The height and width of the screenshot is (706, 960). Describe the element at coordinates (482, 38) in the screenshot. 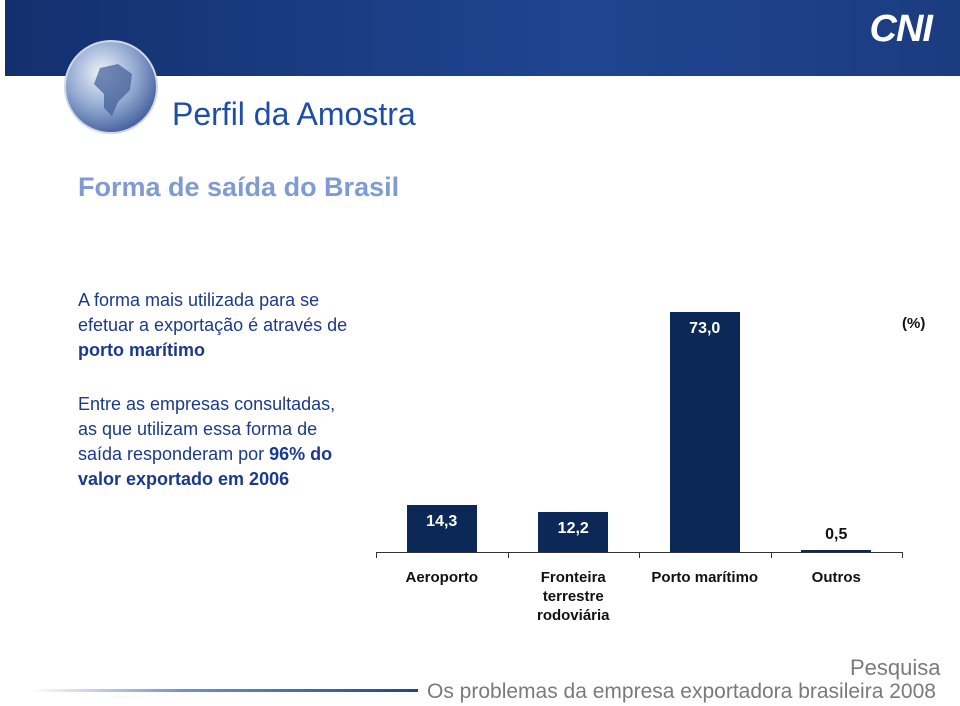

I see `header-banner` at that location.